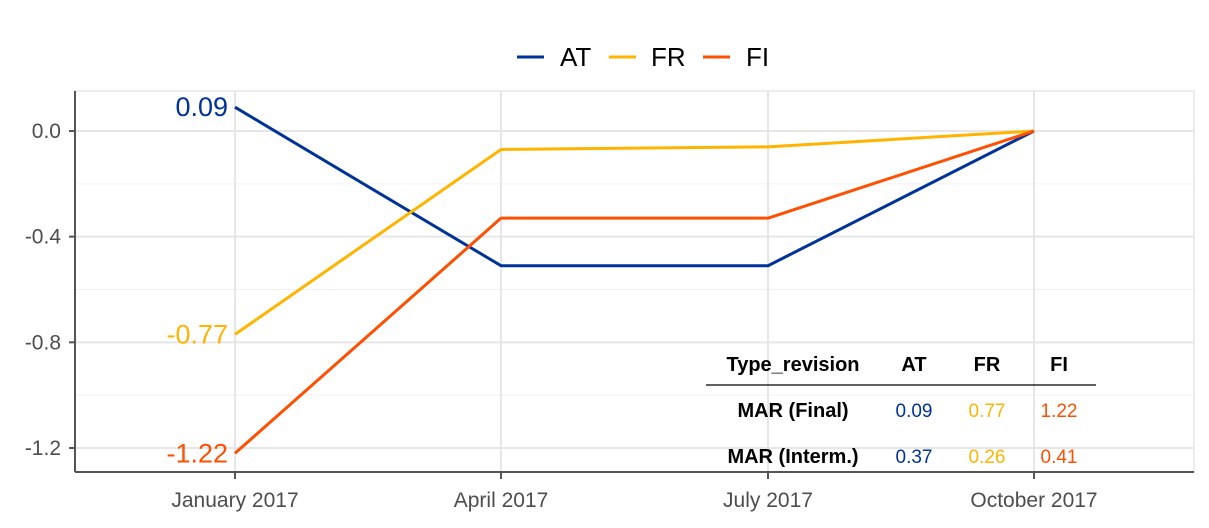 This screenshot has width=1209, height=528. I want to click on table-row: MAR (Final) 0.09 0.77 1.22, so click(907, 411).